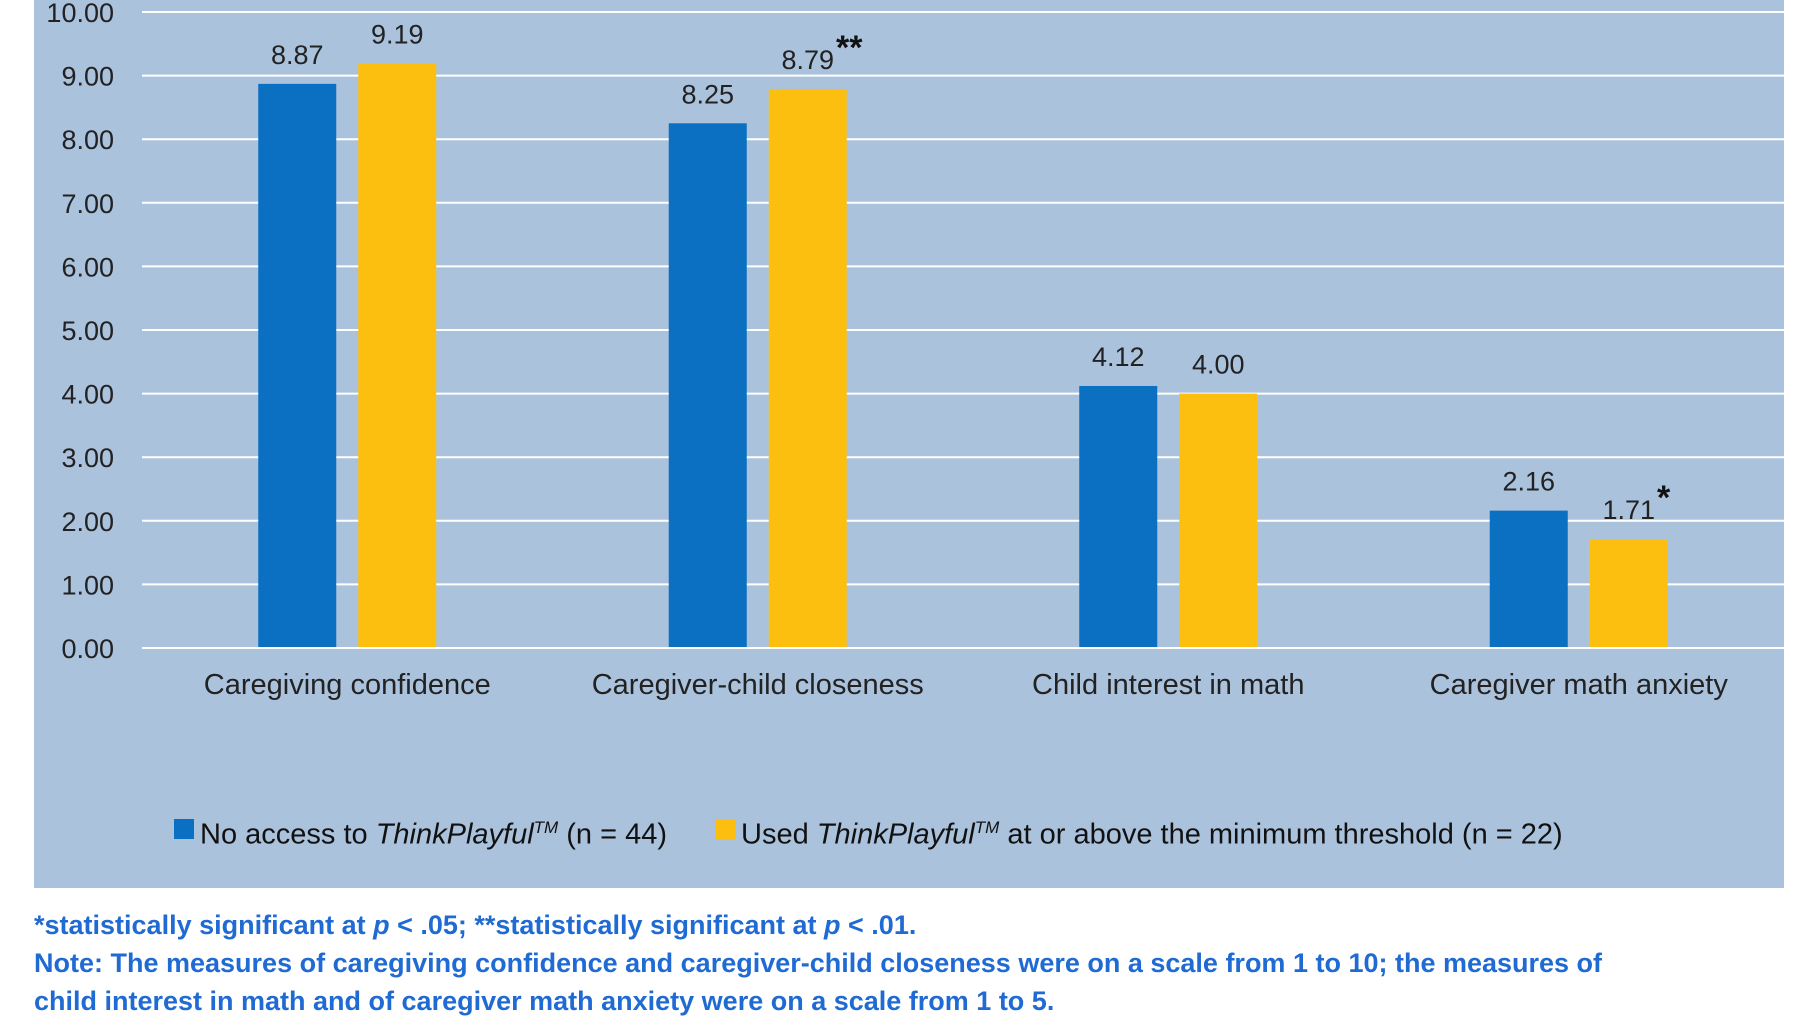 This screenshot has width=1802, height=1020. Describe the element at coordinates (87, 585) in the screenshot. I see `y-tick-label: 1.00` at that location.